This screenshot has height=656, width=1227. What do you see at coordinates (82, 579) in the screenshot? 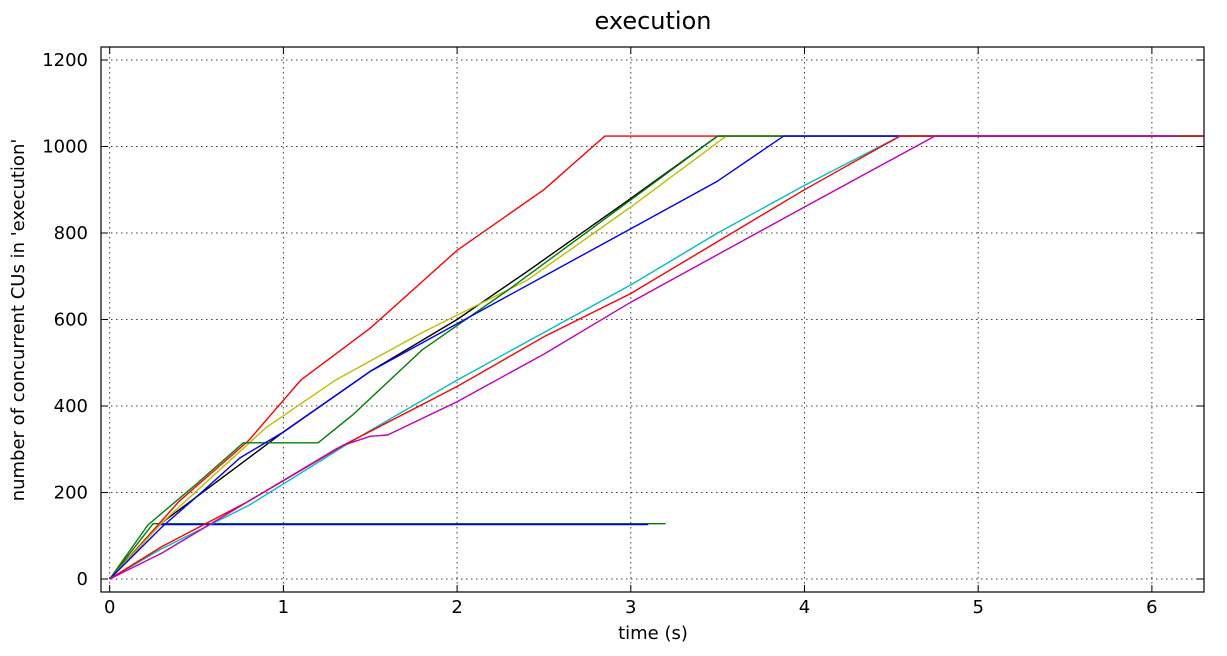
I see `y-tick-label: 0` at bounding box center [82, 579].